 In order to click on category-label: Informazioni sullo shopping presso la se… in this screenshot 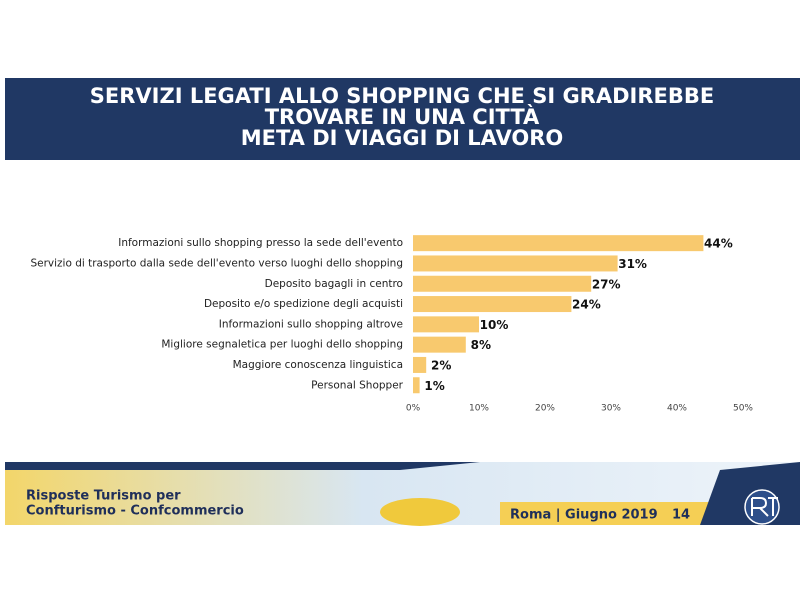, I will do `click(260, 243)`.